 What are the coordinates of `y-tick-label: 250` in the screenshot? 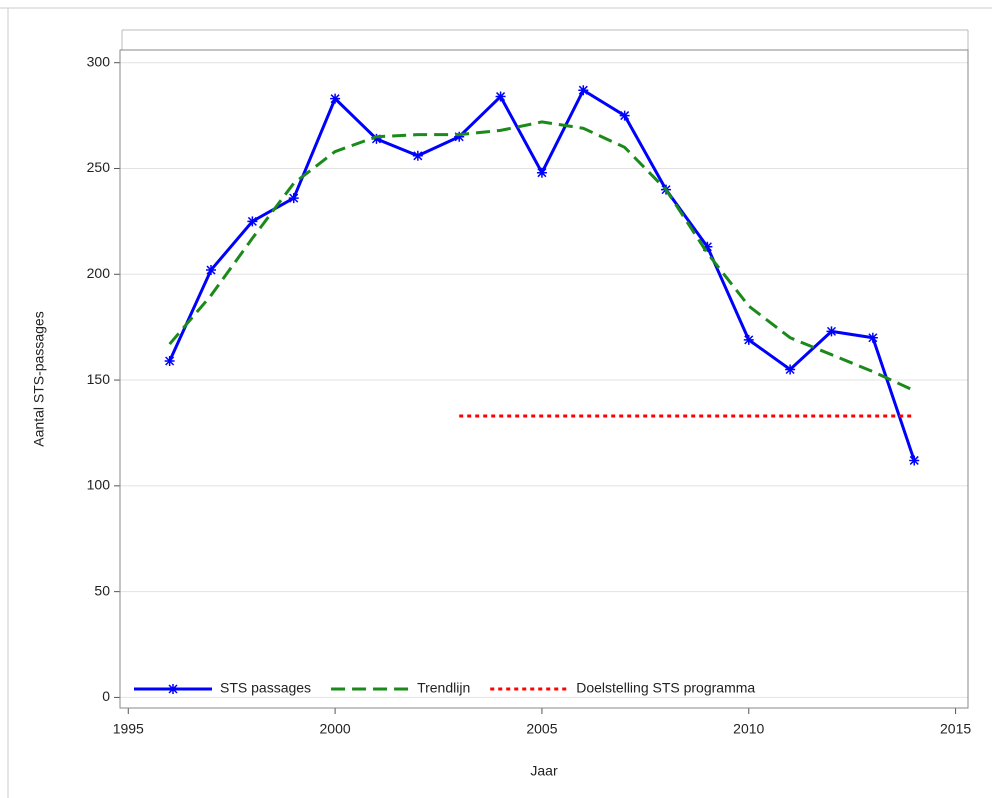 It's located at (99, 167).